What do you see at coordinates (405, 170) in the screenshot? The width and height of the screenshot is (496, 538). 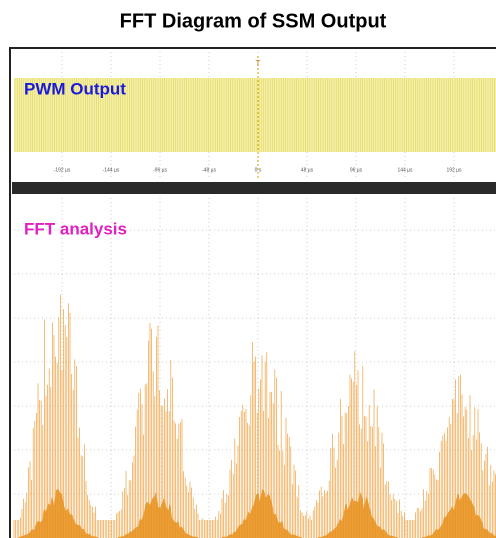 I see `time-label: 144 µs` at bounding box center [405, 170].